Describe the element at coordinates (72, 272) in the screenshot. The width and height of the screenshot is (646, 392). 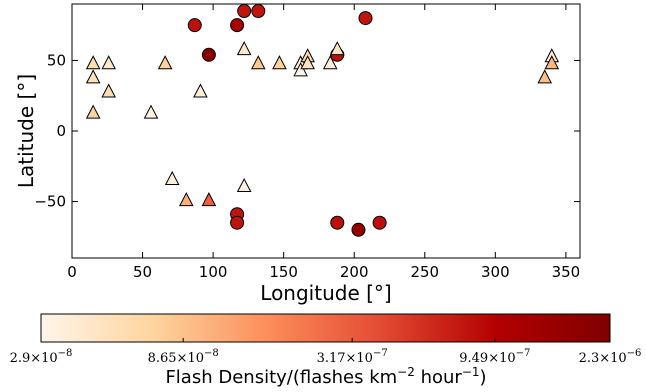
I see `x-tick-label: 0` at that location.